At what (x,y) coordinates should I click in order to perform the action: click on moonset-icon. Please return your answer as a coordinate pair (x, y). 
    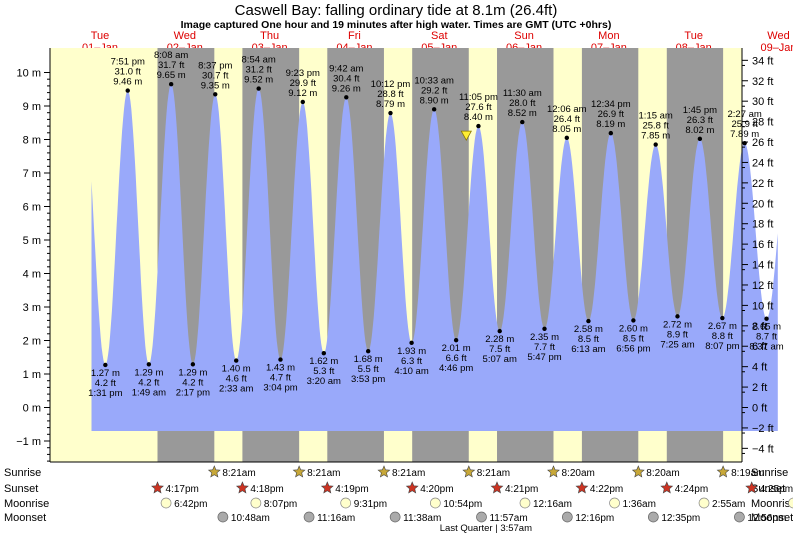
    Looking at the image, I should click on (309, 517).